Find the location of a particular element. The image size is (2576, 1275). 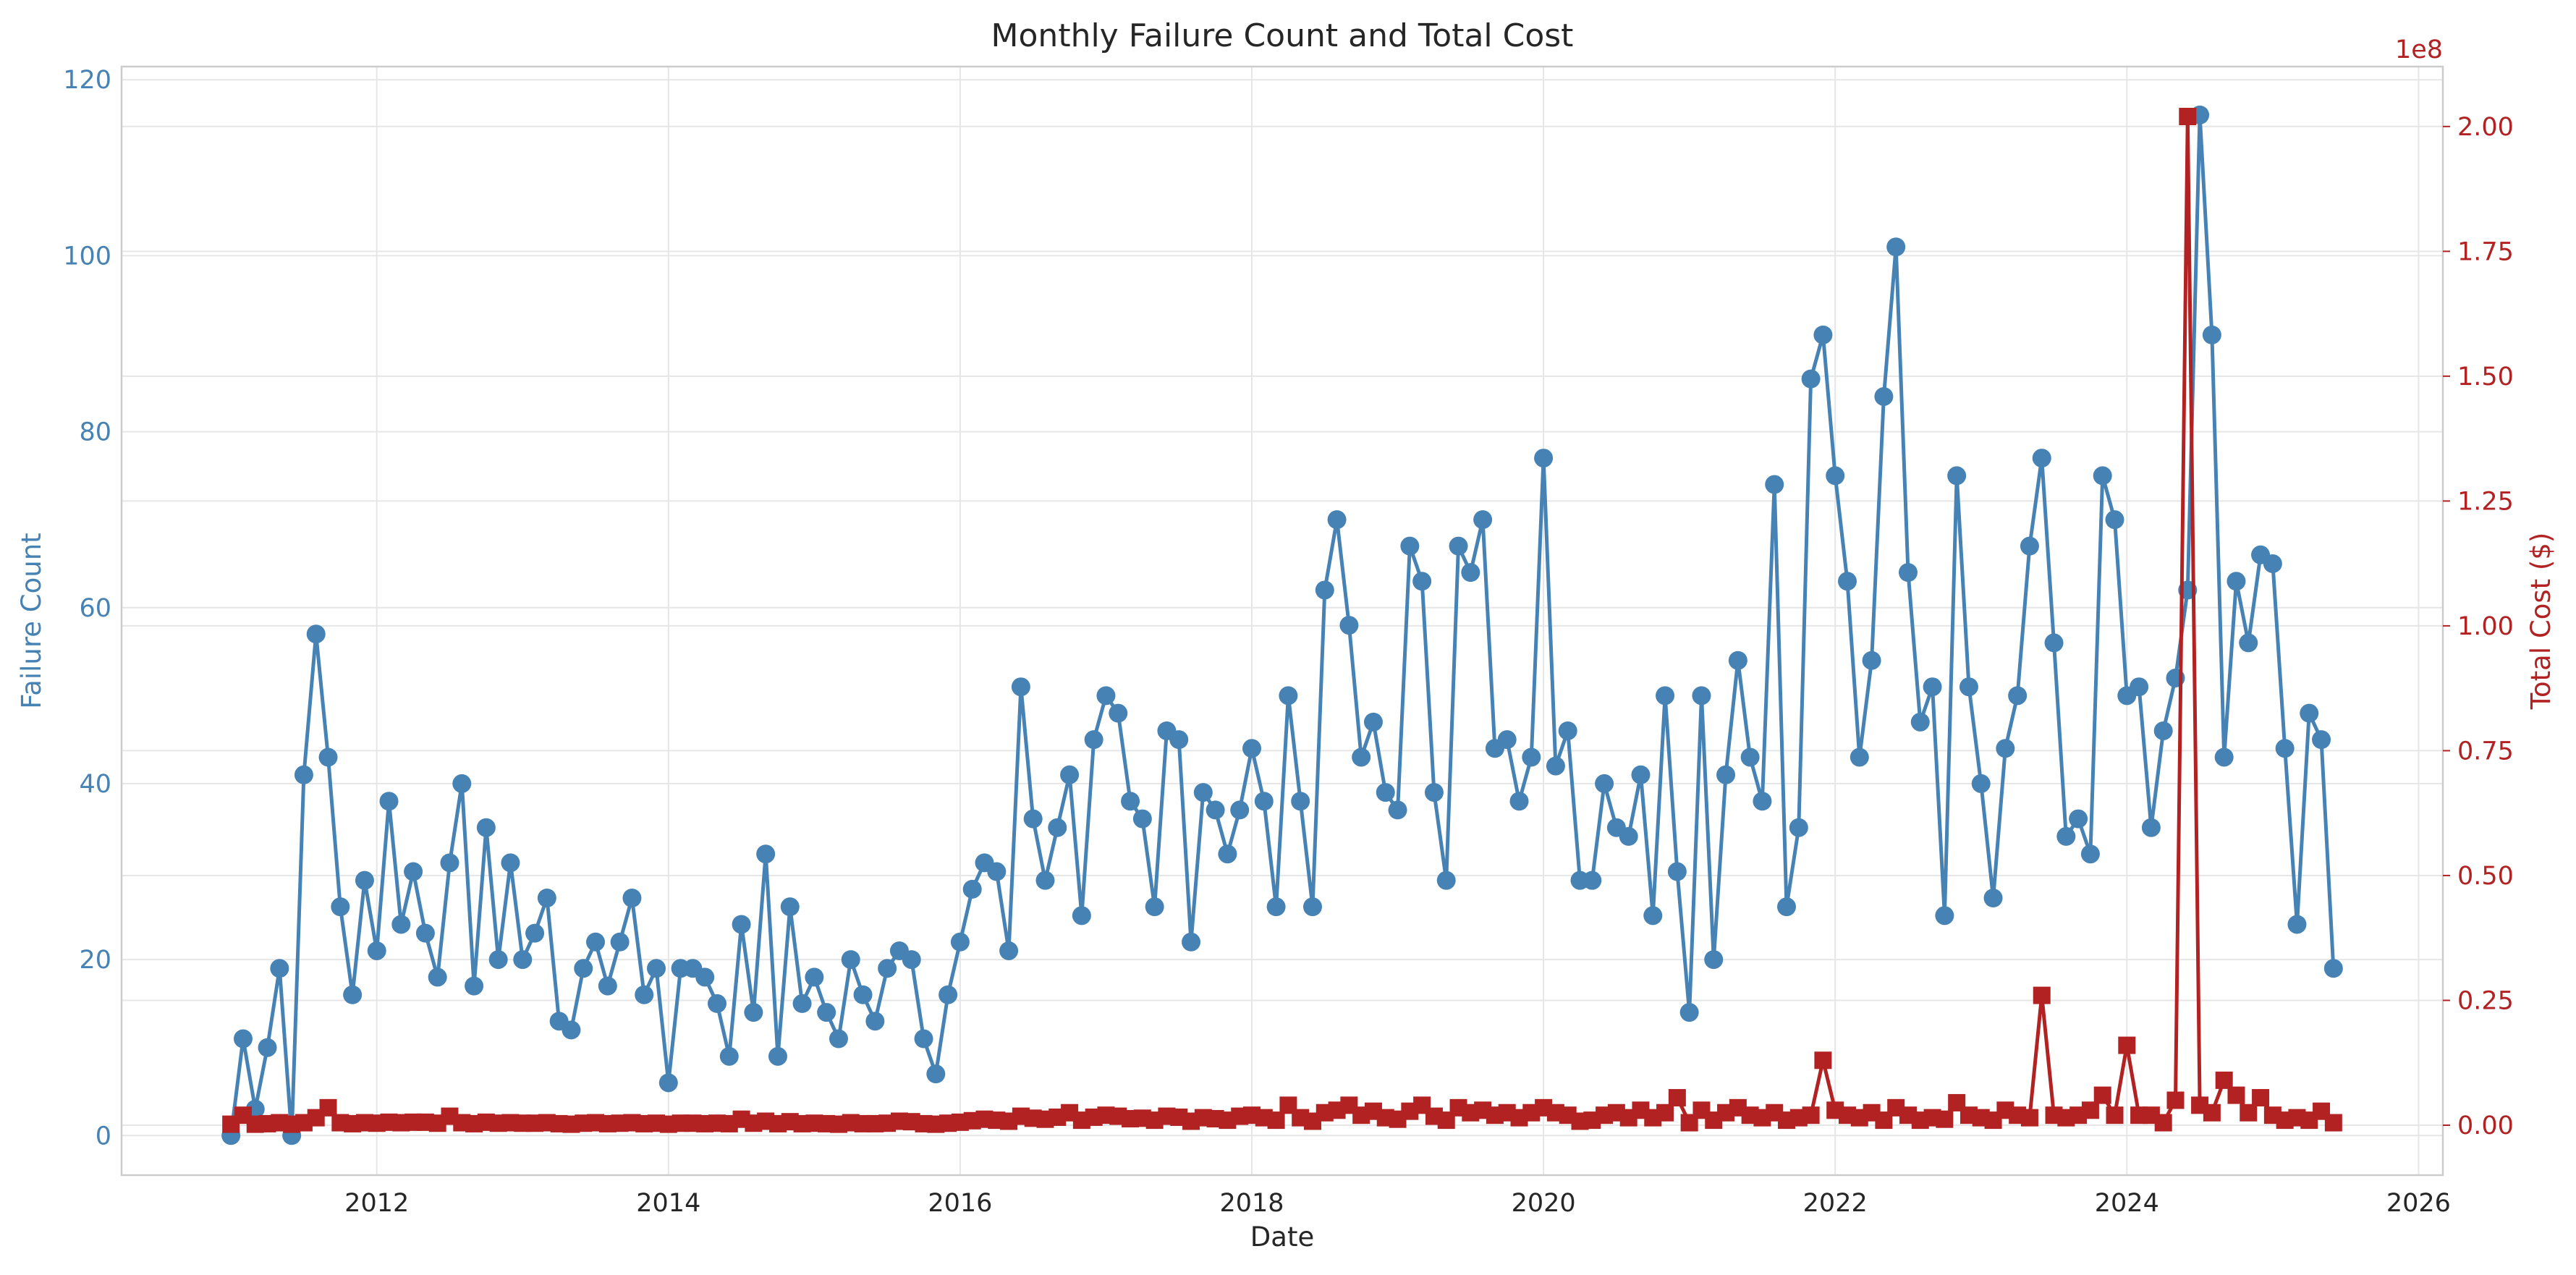

x-tick-label: 2020 is located at coordinates (1544, 1203).